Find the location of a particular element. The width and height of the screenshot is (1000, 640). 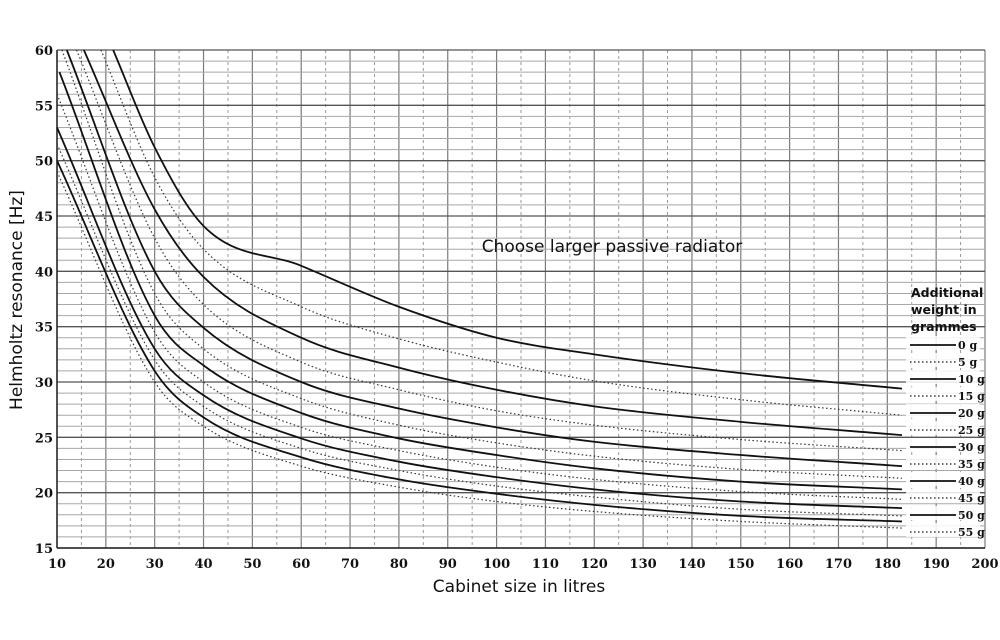

legend-item: 45 g is located at coordinates (945, 497).